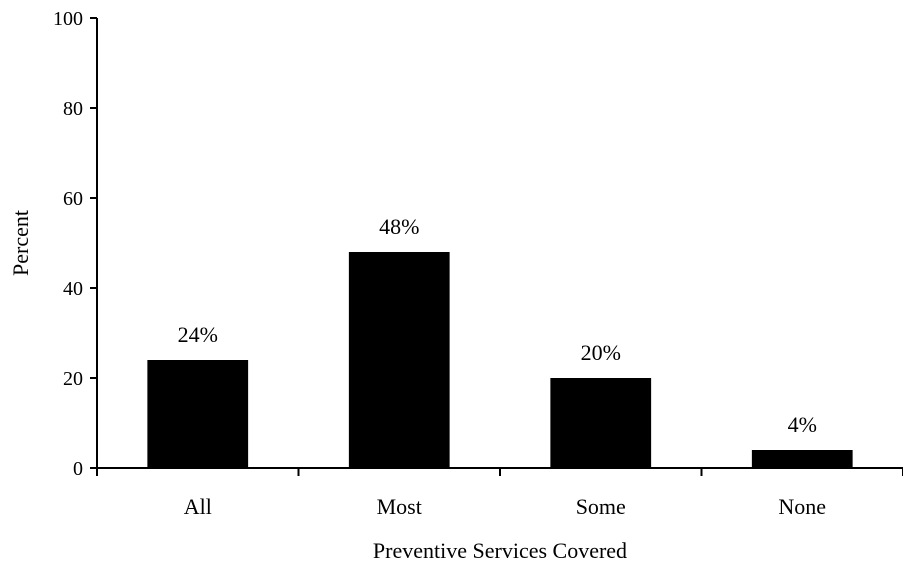 This screenshot has height=567, width=903. Describe the element at coordinates (399, 226) in the screenshot. I see `bar-value-label: 48%` at that location.